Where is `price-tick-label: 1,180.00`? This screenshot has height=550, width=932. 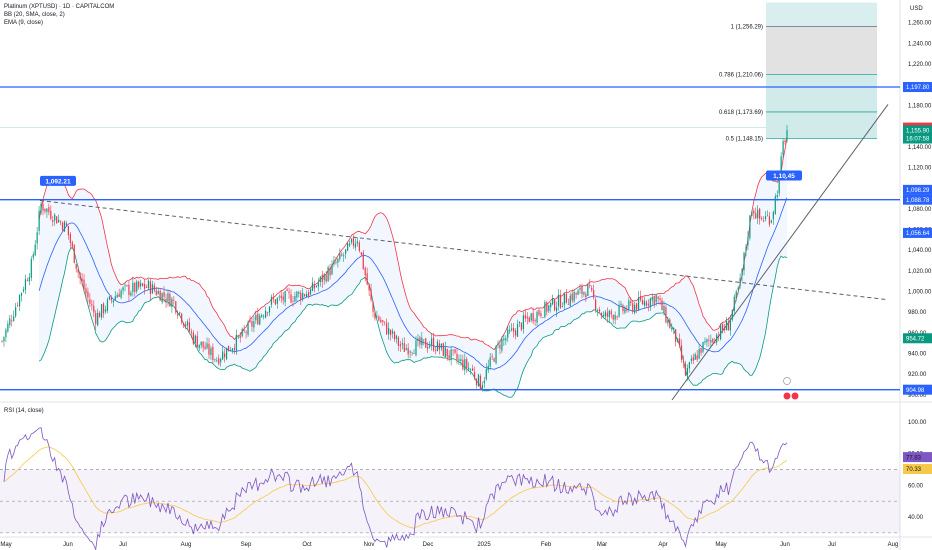 price-tick-label: 1,180.00 is located at coordinates (920, 106).